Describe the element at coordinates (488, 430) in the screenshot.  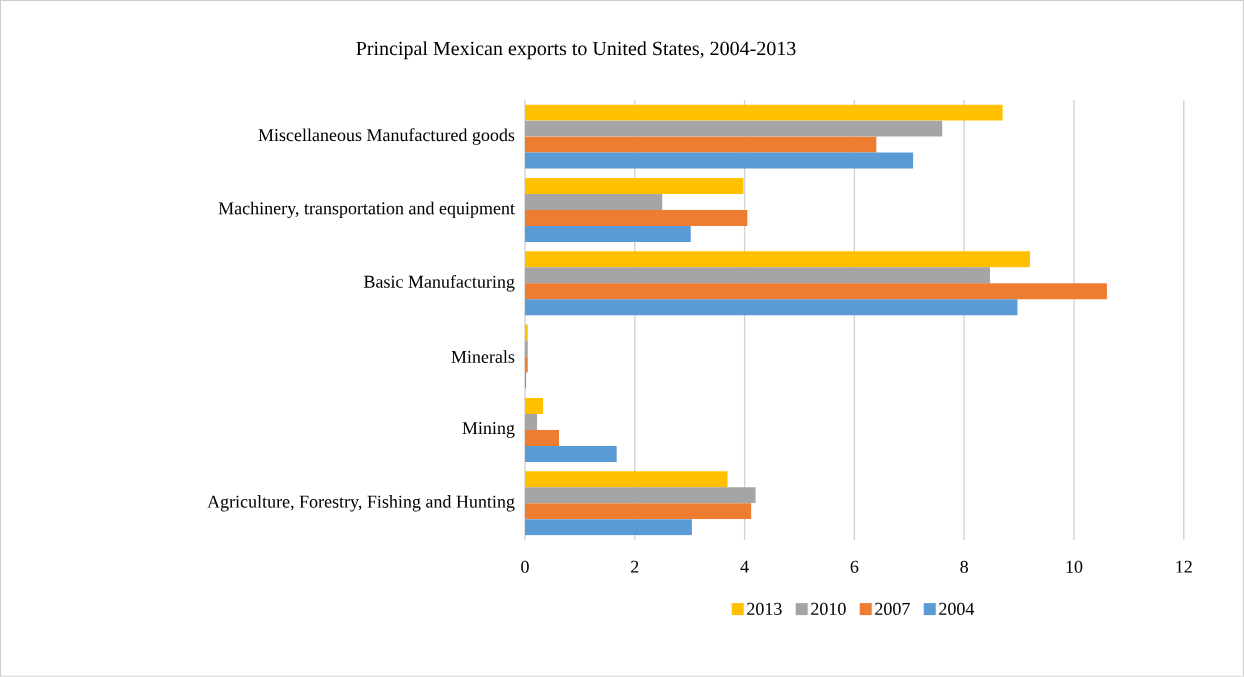
I see `y-tick-label: Mining` at that location.